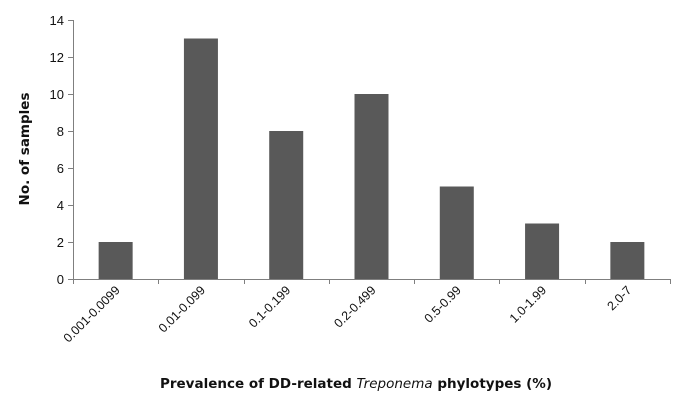 This screenshot has width=678, height=394. I want to click on y-tick-label: 4, so click(60, 205).